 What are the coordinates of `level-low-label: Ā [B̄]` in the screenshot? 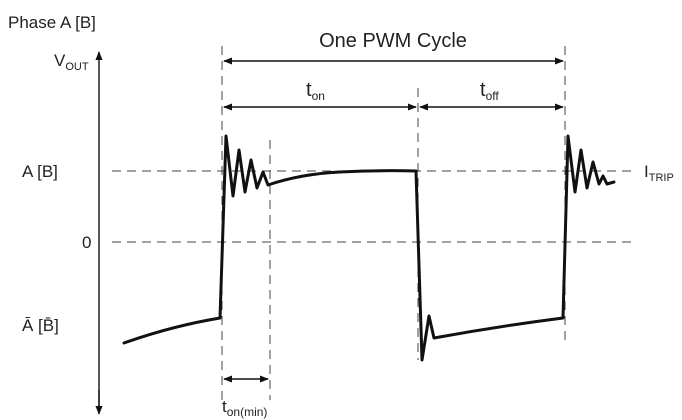 It's located at (40, 325).